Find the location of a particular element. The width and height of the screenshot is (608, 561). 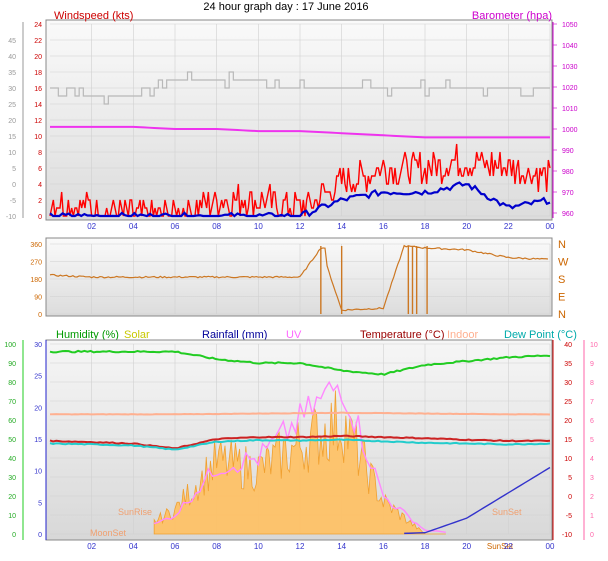

tick-label: 70 is located at coordinates (12, 402).